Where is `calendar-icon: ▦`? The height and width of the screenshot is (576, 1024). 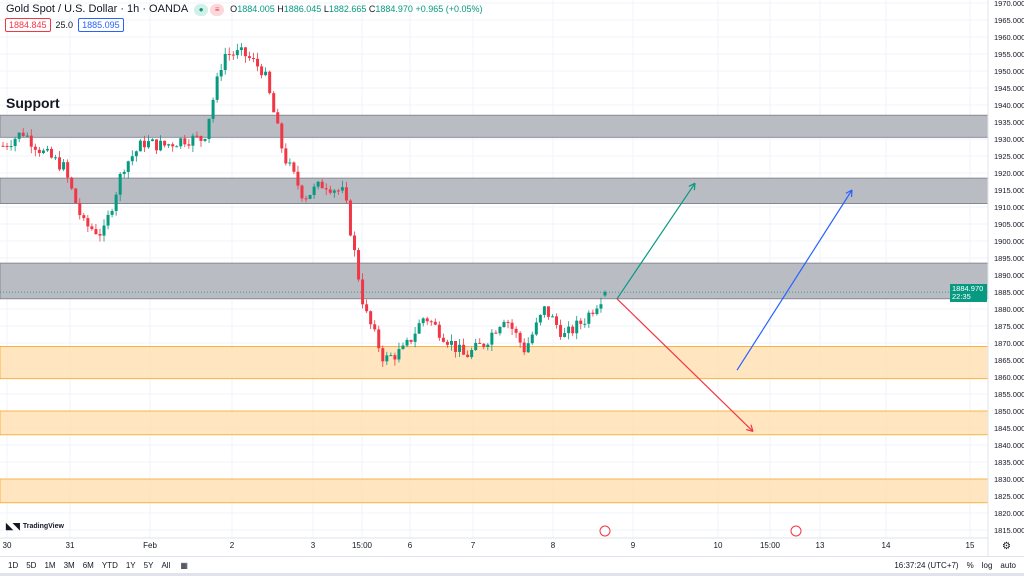 calendar-icon: ▦ is located at coordinates (184, 565).